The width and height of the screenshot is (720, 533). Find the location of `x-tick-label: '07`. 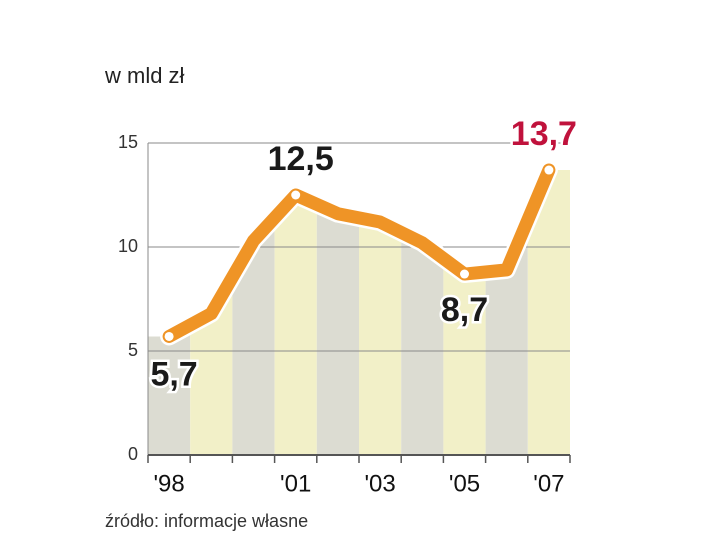

x-tick-label: '07 is located at coordinates (548, 483).